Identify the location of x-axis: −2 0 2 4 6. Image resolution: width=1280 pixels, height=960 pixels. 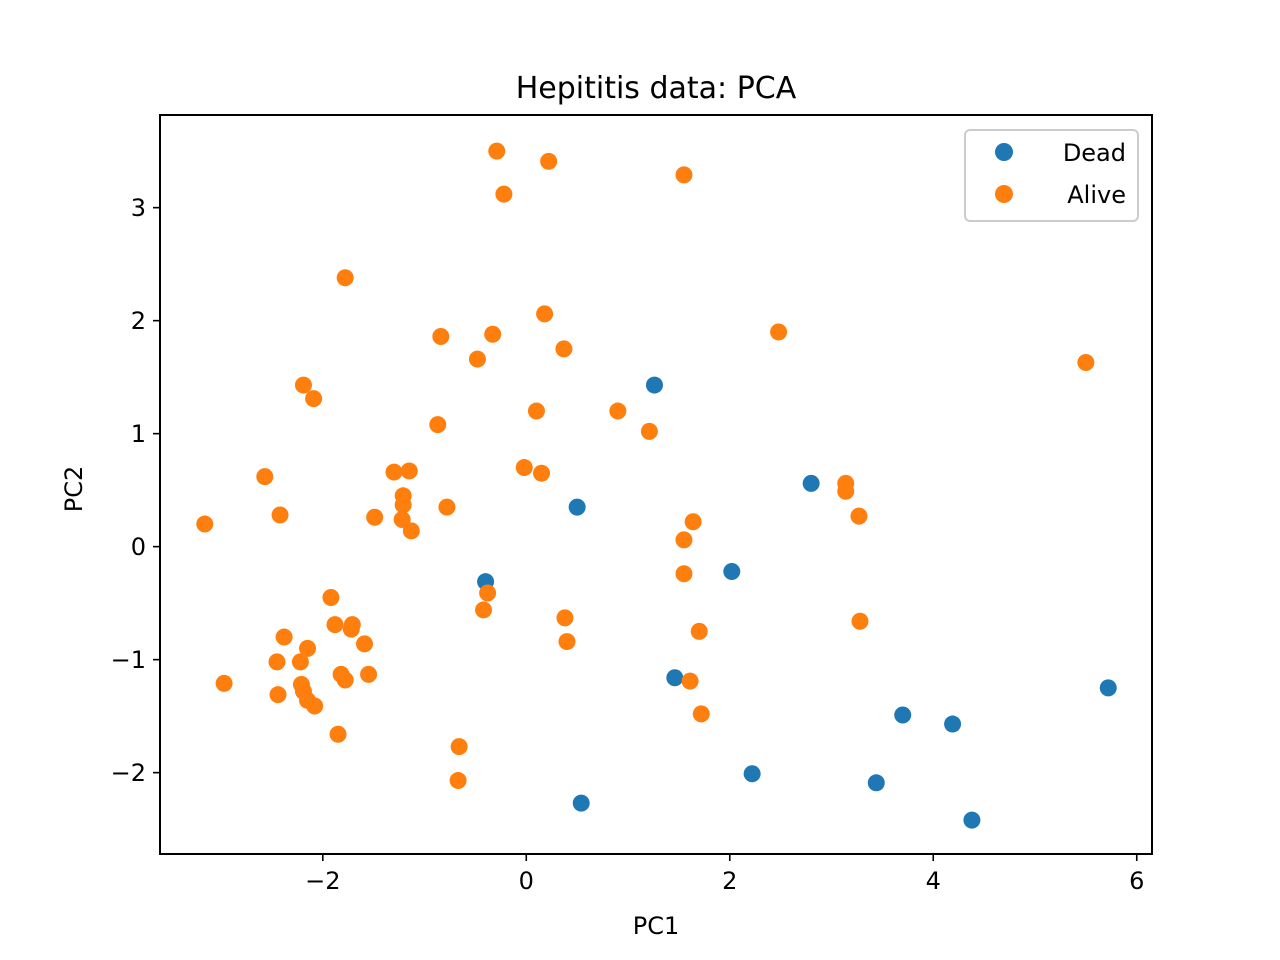
(724, 874).